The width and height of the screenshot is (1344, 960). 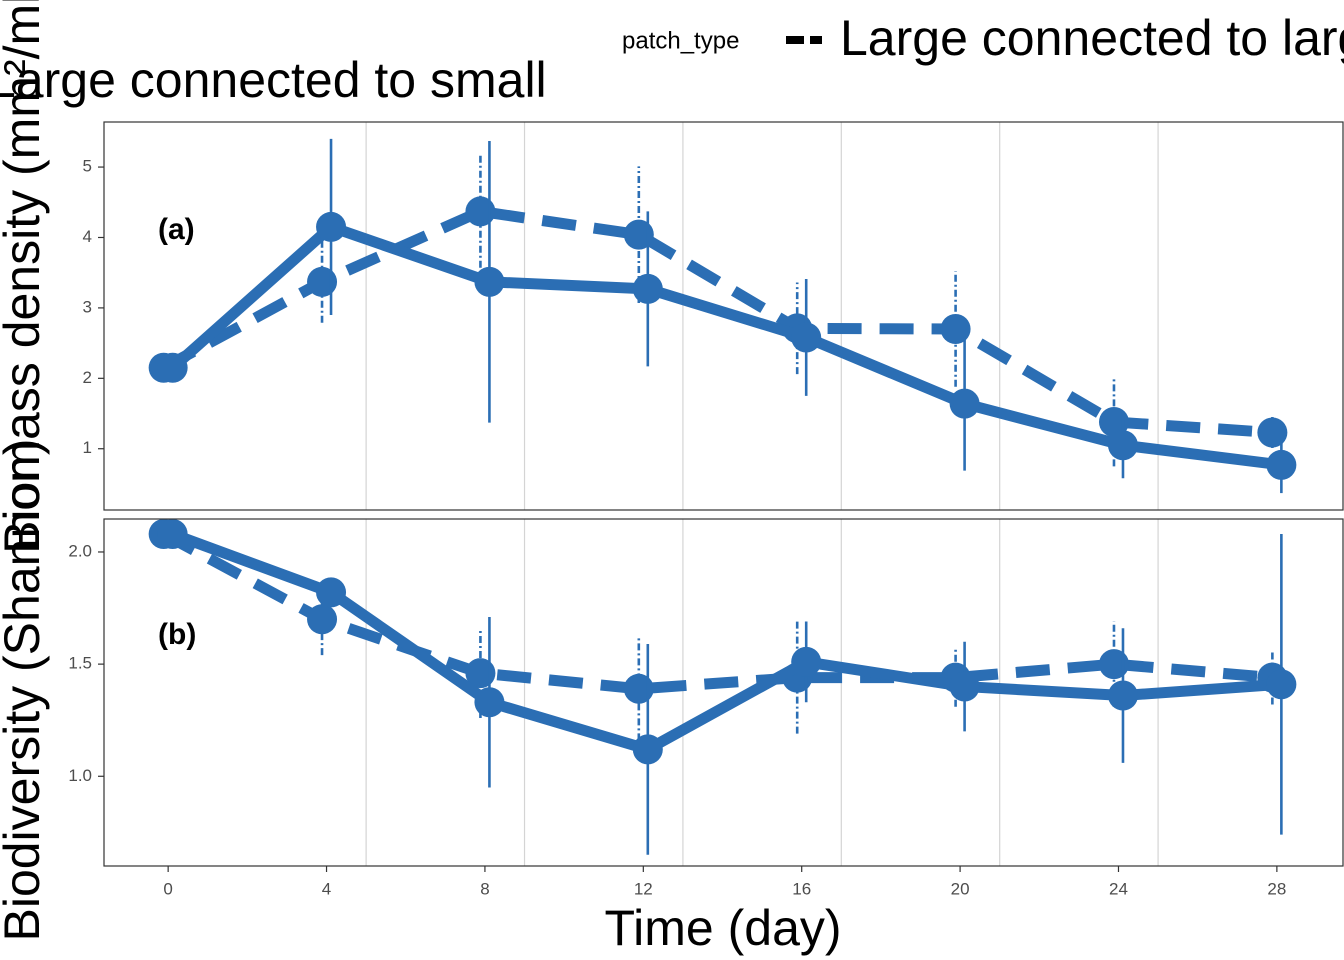 What do you see at coordinates (960, 888) in the screenshot?
I see `x-tick-label: 20` at bounding box center [960, 888].